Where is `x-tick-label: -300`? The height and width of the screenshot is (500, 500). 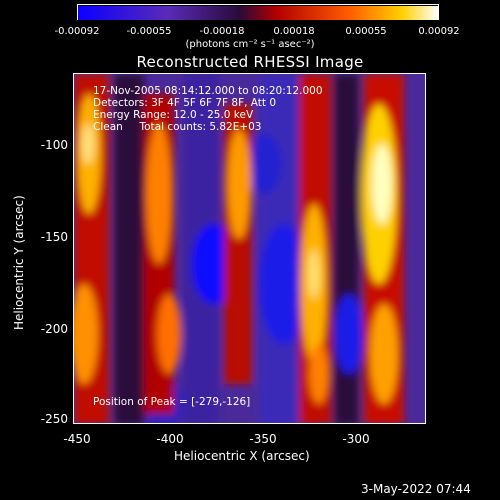 x-tick-label: -300 is located at coordinates (356, 439).